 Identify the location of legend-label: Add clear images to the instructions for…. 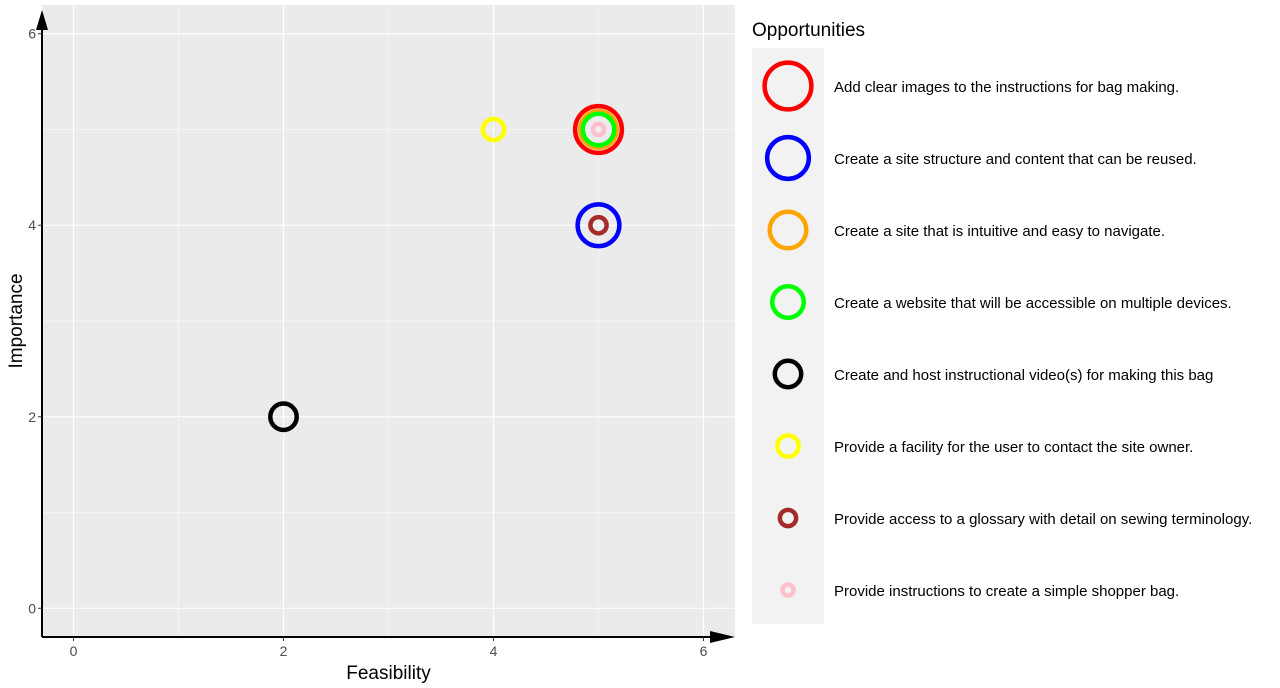
(1006, 87).